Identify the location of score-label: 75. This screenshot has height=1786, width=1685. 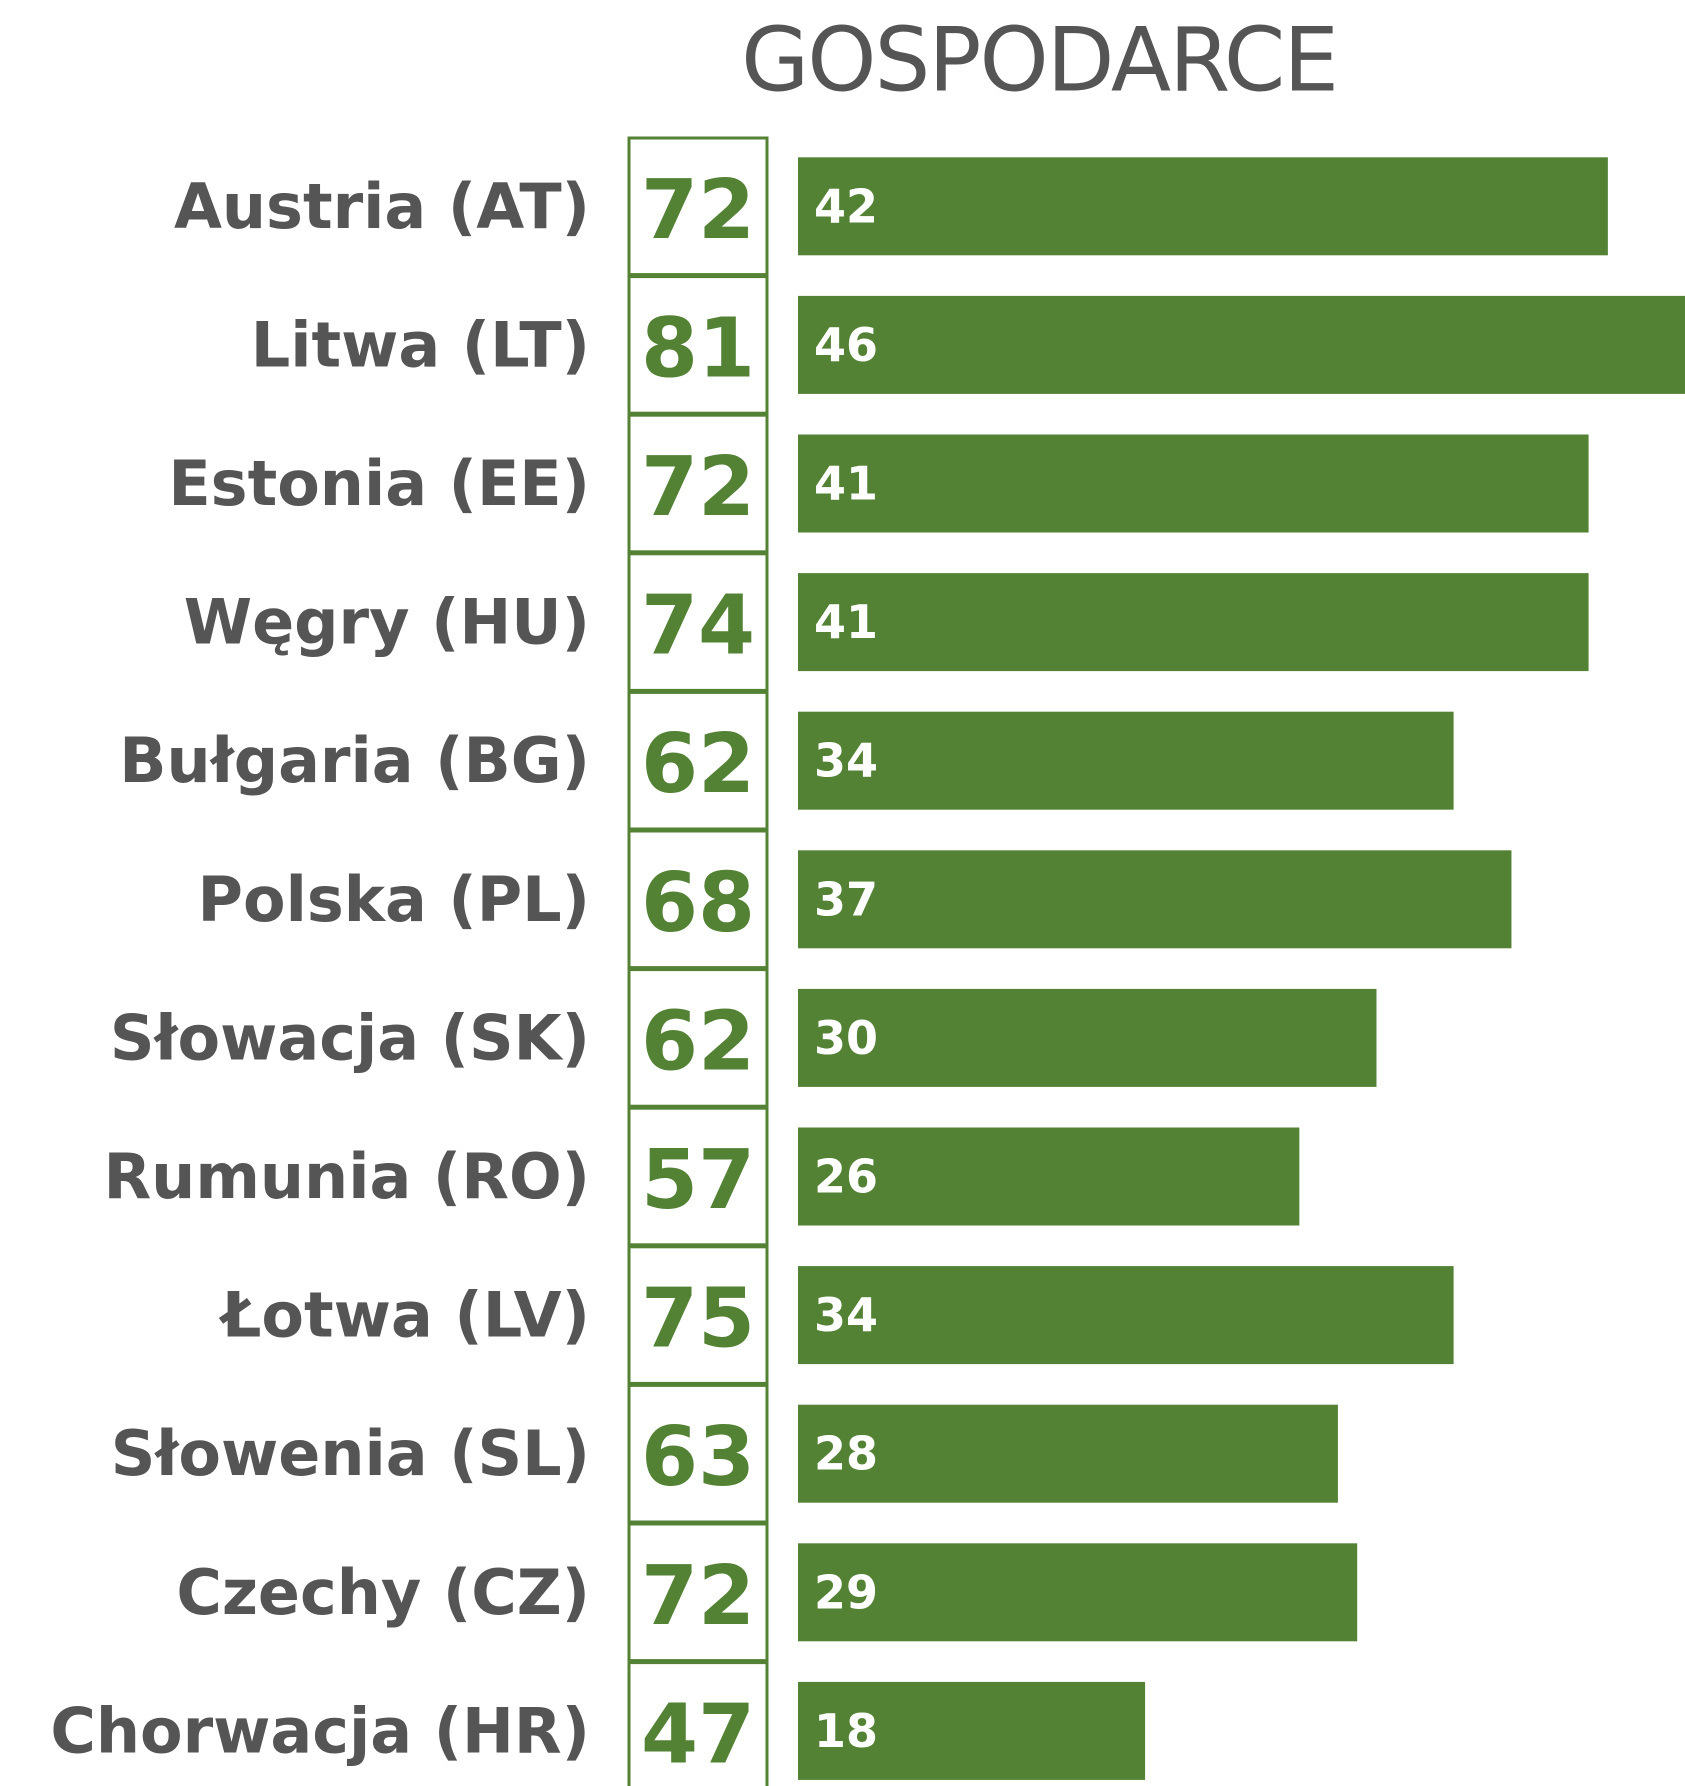
(698, 1319).